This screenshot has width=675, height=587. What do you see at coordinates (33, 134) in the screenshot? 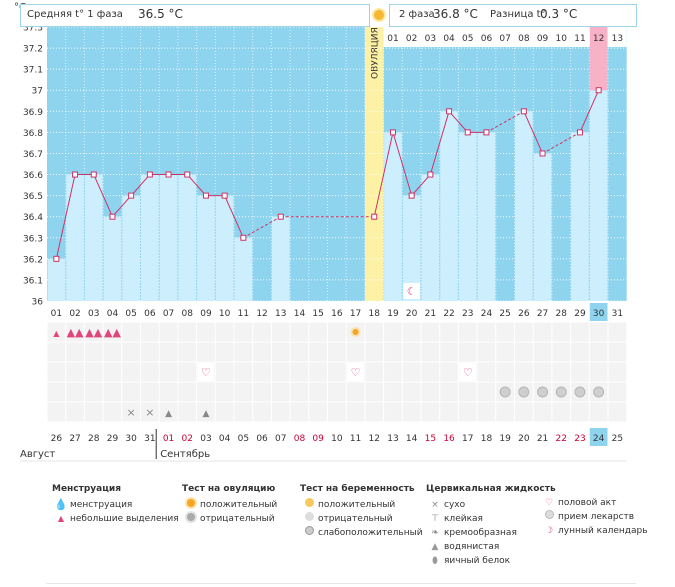
I see `y-tick-label: 36.8` at bounding box center [33, 134].